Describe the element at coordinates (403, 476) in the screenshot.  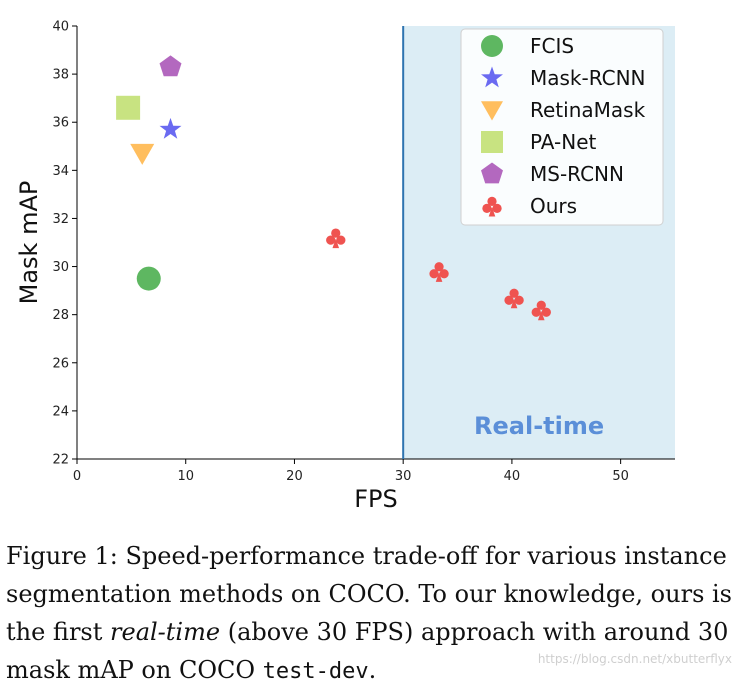
I see `x-tick-label: 30` at that location.